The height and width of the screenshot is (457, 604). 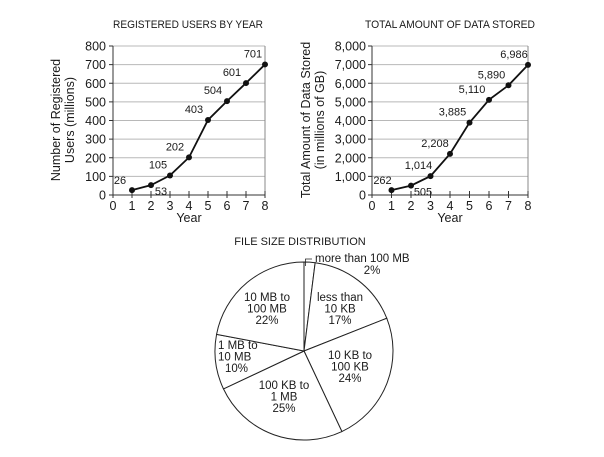 I want to click on y-tick-label: 700, so click(x=95, y=65).